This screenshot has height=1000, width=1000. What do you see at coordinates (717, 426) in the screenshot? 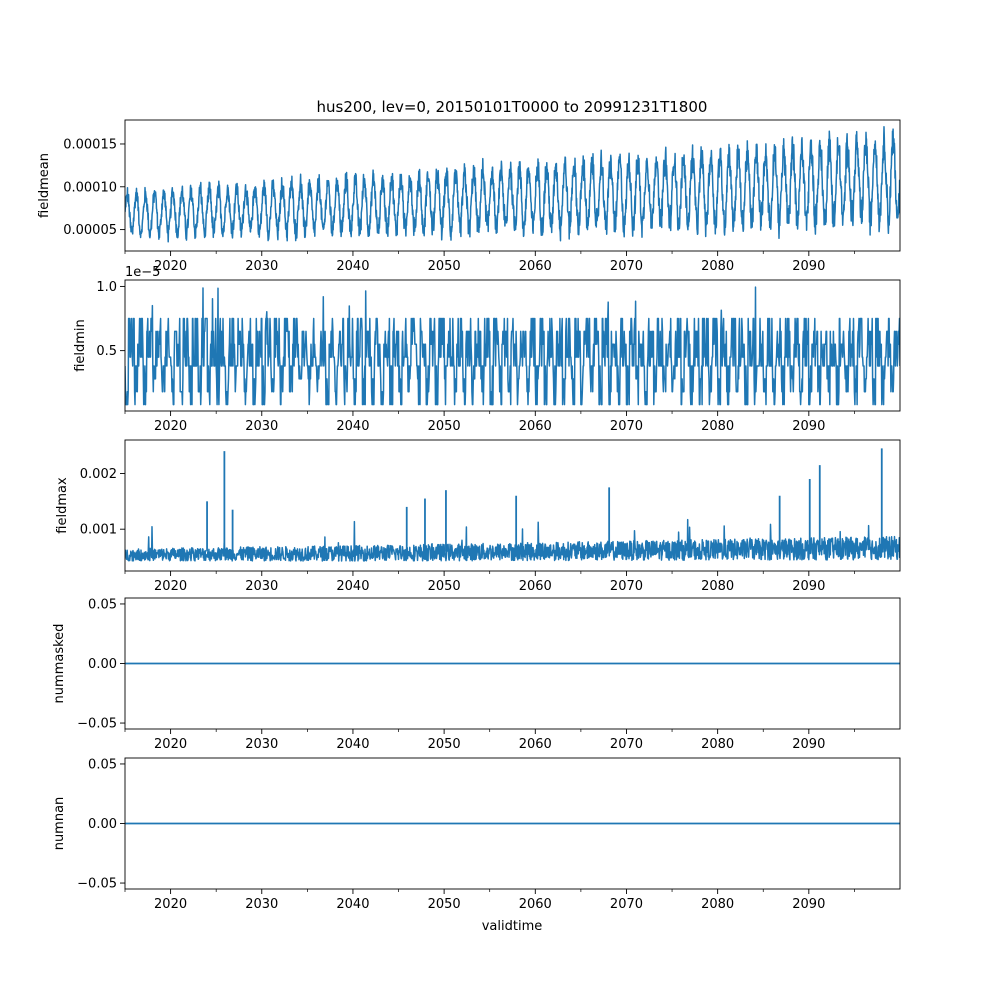
I see `x-tick-label-fieldmin-6: 2080` at bounding box center [717, 426].